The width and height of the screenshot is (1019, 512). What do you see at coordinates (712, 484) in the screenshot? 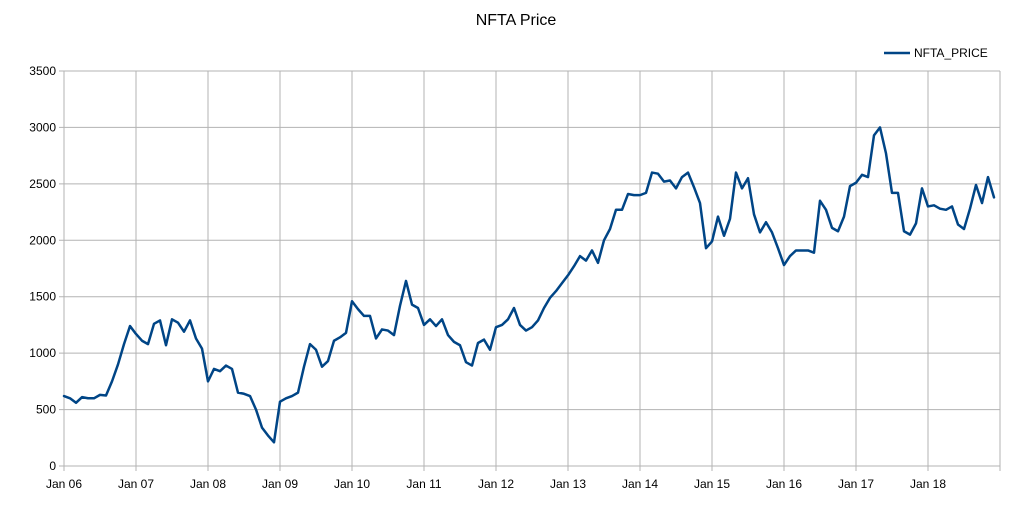
I see `x-tick-label: Jan 15` at bounding box center [712, 484].